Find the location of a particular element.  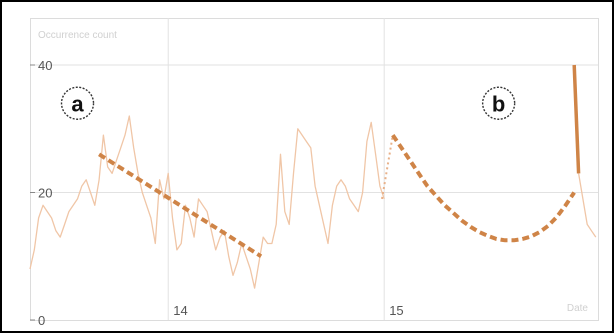

x-axis-label: Date is located at coordinates (578, 308).